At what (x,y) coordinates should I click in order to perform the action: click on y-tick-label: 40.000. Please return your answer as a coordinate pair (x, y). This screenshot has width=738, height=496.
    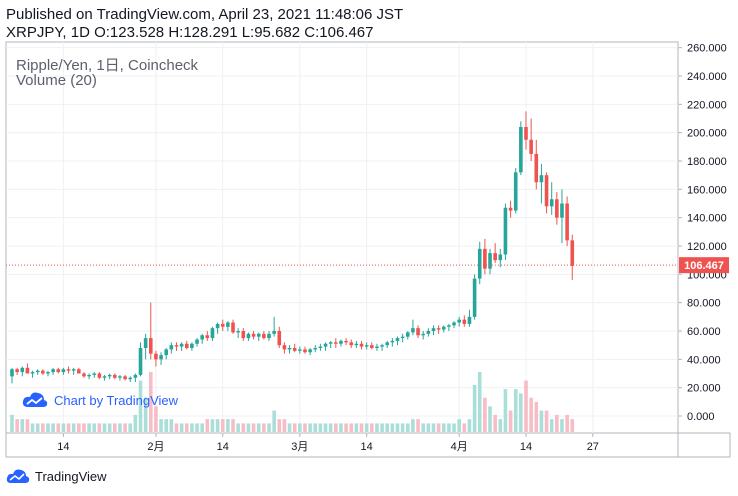
    Looking at the image, I should click on (704, 360).